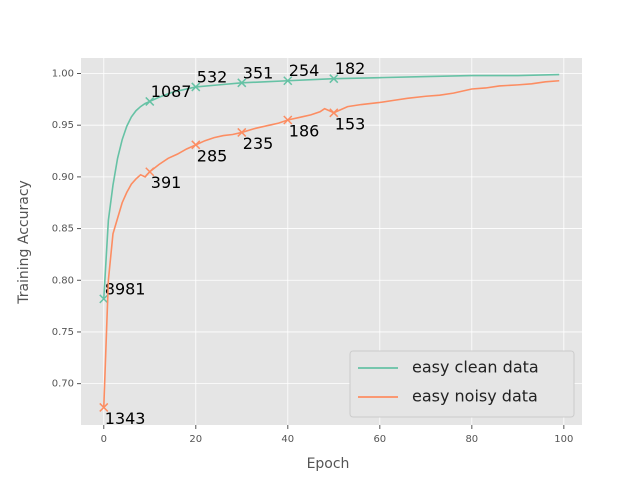  What do you see at coordinates (125, 288) in the screenshot?
I see `annotation: 8981` at bounding box center [125, 288].